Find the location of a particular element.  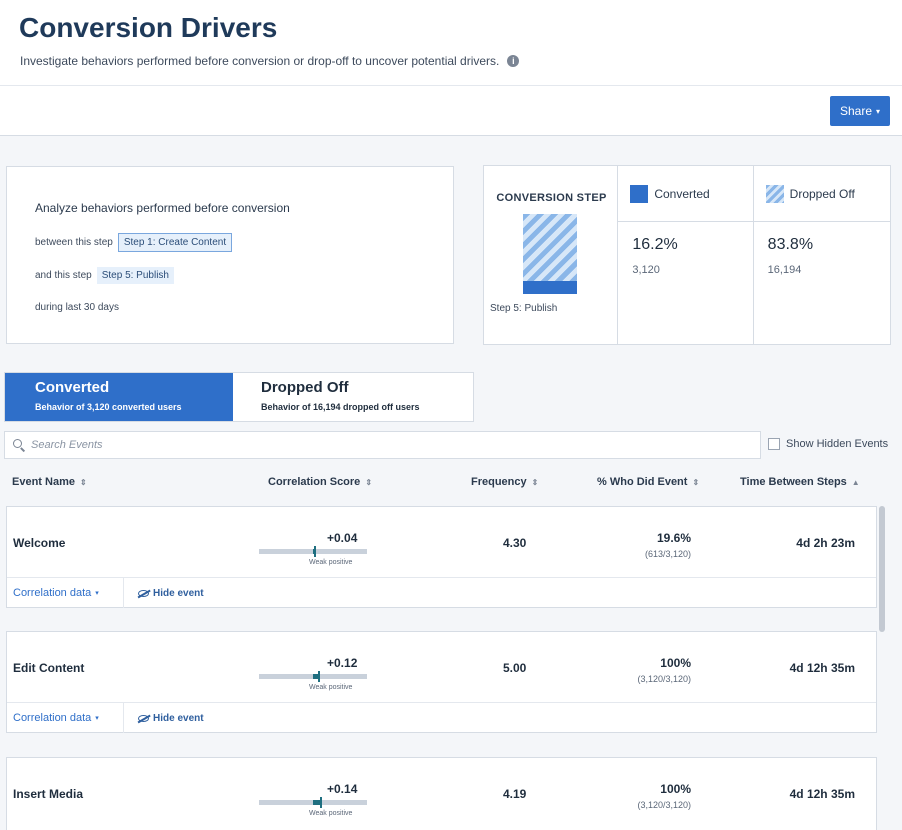

column-header-time-between: Time Between Steps ▲ is located at coordinates (800, 482).